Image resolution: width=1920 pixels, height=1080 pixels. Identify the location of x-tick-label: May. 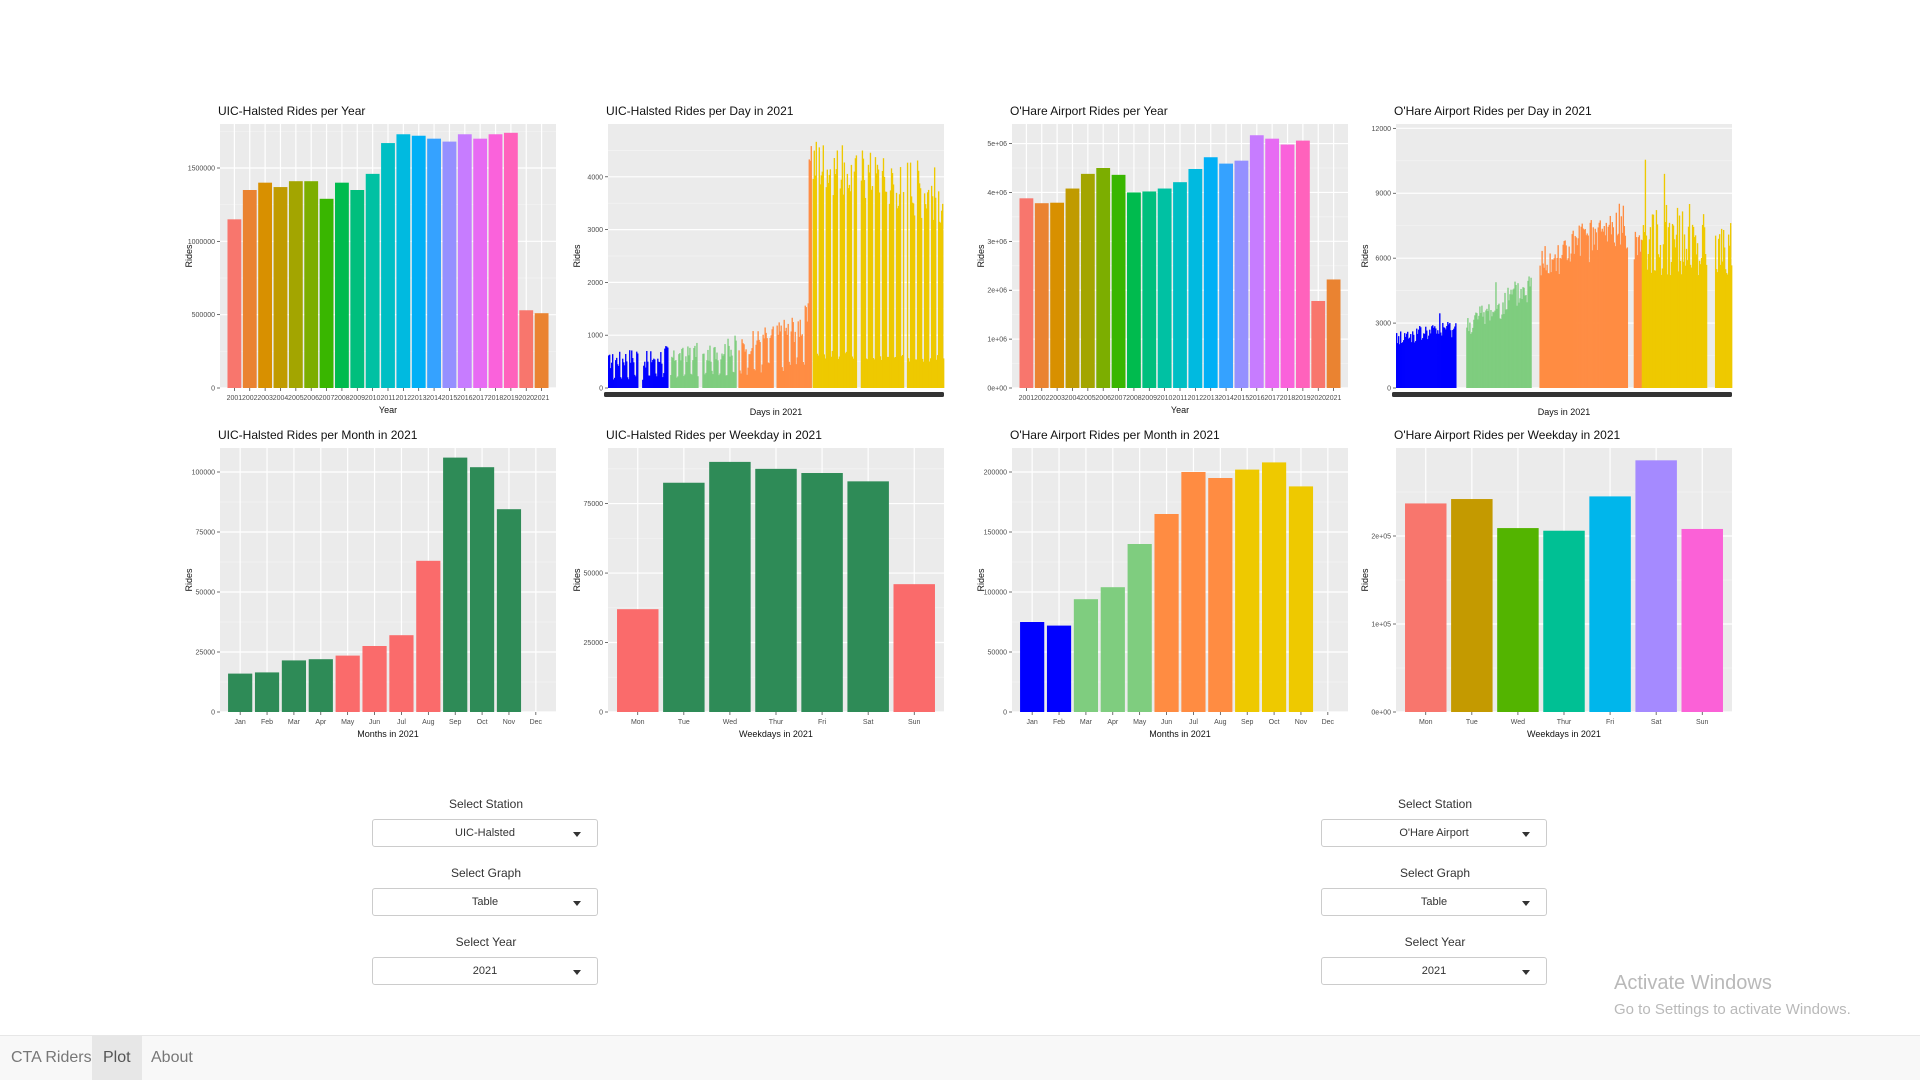
(348, 722).